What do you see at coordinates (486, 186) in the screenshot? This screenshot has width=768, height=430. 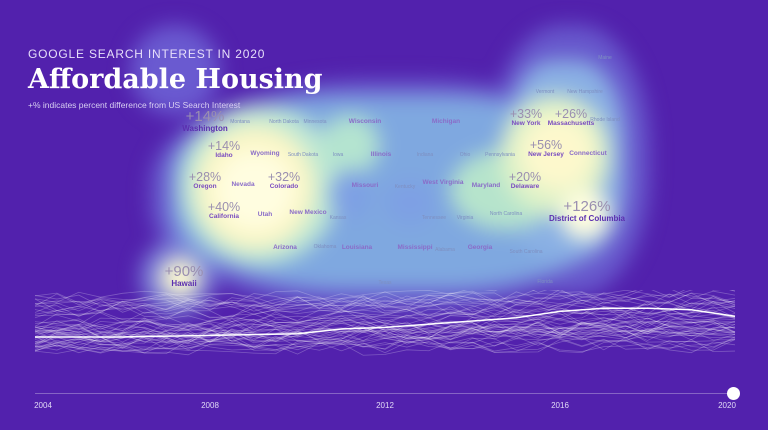 I see `state-label-maryland: Maryland` at bounding box center [486, 186].